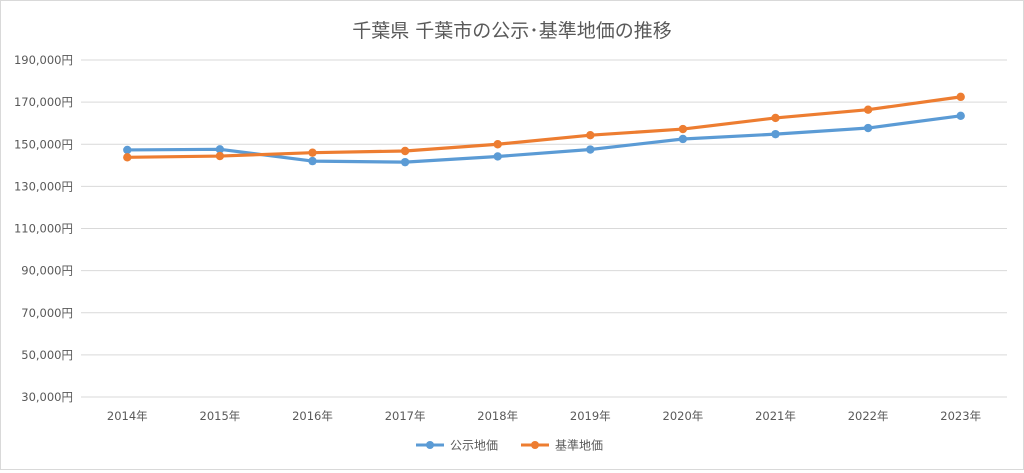 The height and width of the screenshot is (473, 1024). Describe the element at coordinates (43, 144) in the screenshot. I see `y-tick-label: 150,000円` at that location.